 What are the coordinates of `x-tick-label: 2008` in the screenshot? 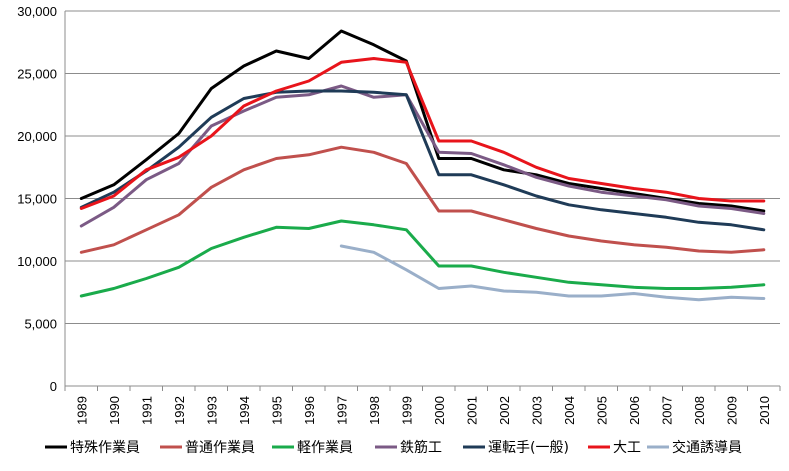 It's located at (699, 410).